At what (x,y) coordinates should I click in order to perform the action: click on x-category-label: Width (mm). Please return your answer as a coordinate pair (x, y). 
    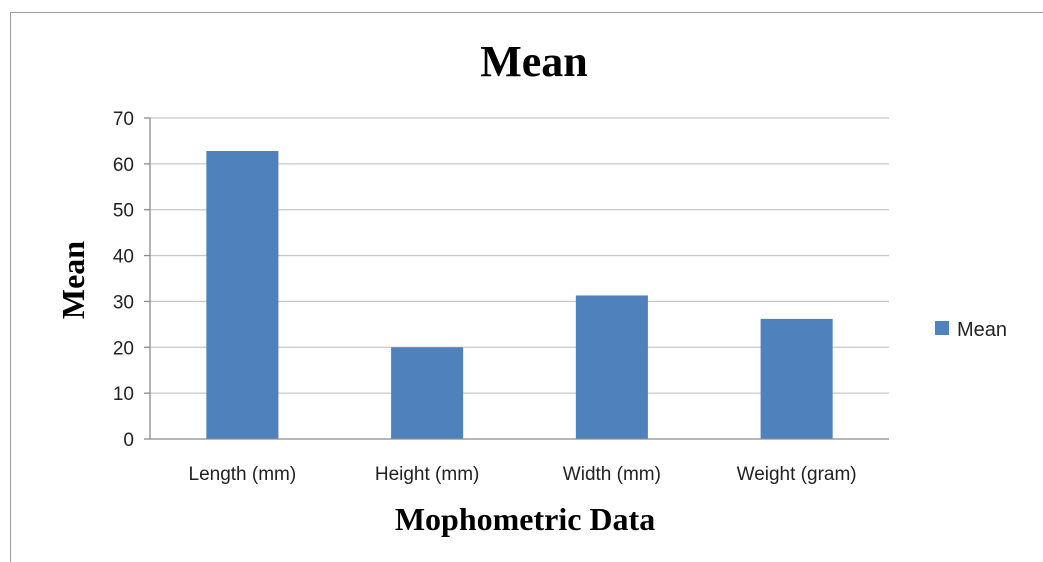
    Looking at the image, I should click on (612, 474).